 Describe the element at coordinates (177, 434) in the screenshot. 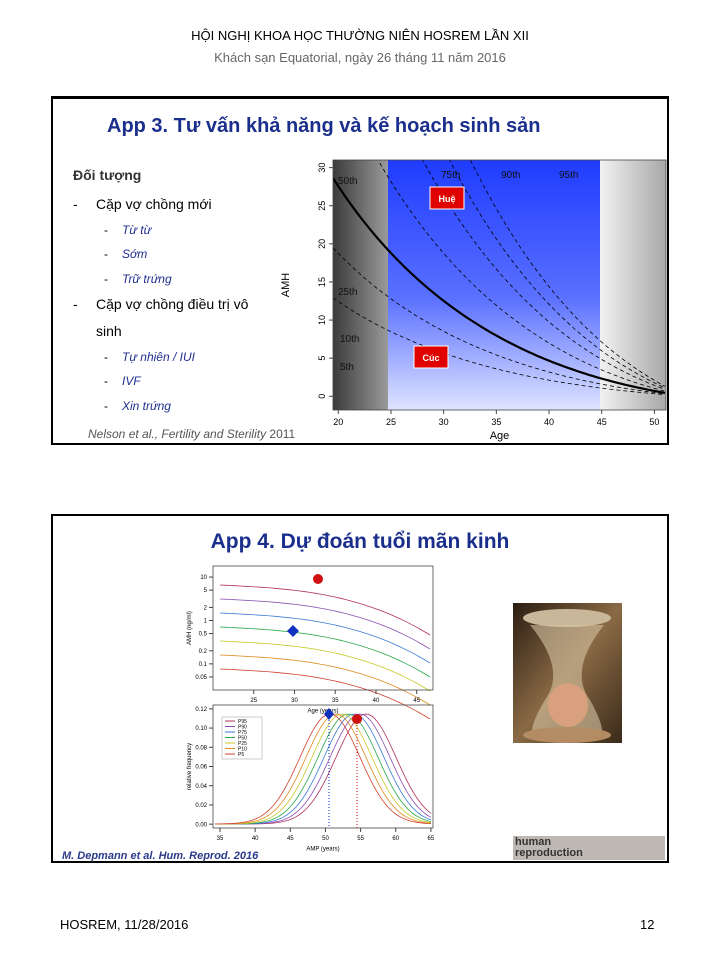

I see `citation-text: Nelson et al., Fertility and Sterility` at that location.